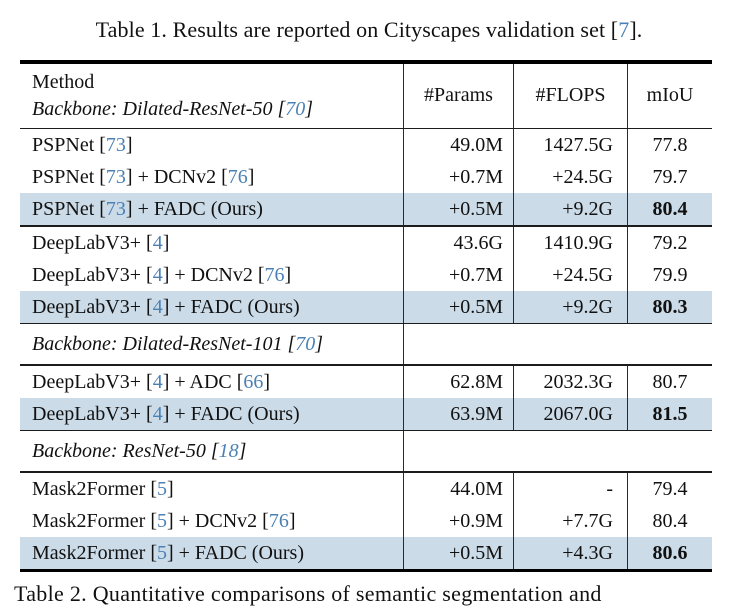 Image resolution: width=738 pixels, height=609 pixels. What do you see at coordinates (63, 81) in the screenshot?
I see `header-method-label: Method` at bounding box center [63, 81].